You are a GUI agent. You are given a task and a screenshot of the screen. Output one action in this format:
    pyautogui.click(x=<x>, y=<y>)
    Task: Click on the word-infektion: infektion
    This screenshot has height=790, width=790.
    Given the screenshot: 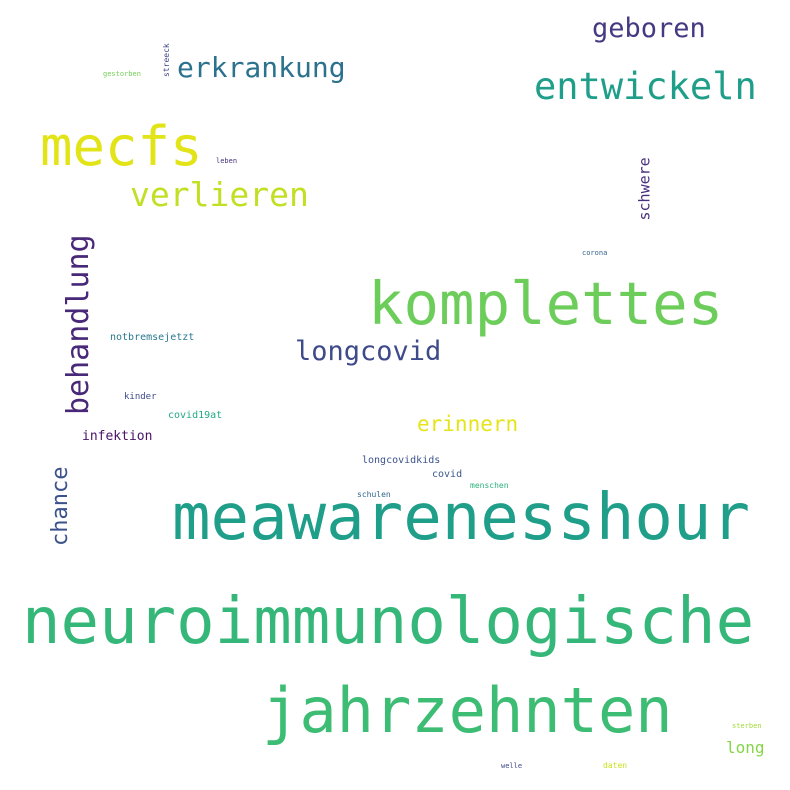 What is the action you would take?
    pyautogui.click(x=117, y=436)
    